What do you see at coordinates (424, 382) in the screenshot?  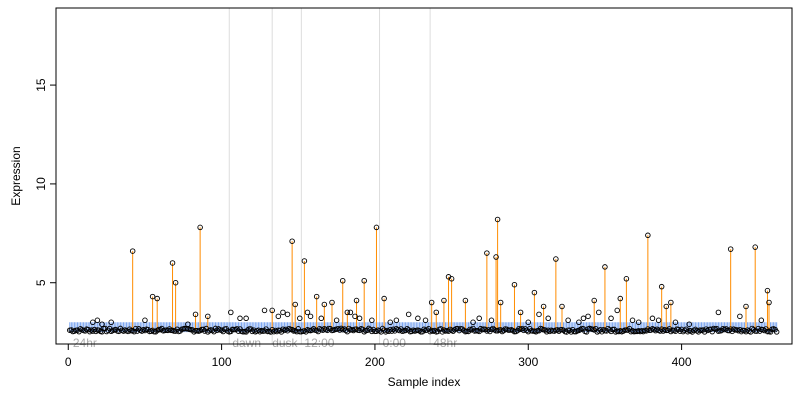 I see `x-axis-title: Sample index` at bounding box center [424, 382].